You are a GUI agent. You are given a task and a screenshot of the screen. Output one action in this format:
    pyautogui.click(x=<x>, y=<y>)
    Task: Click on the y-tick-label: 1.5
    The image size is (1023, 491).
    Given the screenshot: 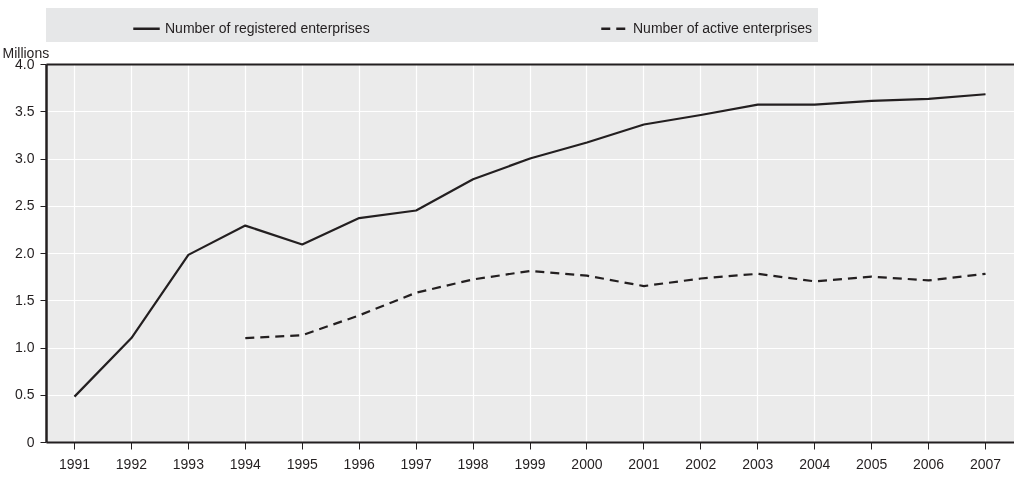 What is the action you would take?
    pyautogui.click(x=25, y=299)
    